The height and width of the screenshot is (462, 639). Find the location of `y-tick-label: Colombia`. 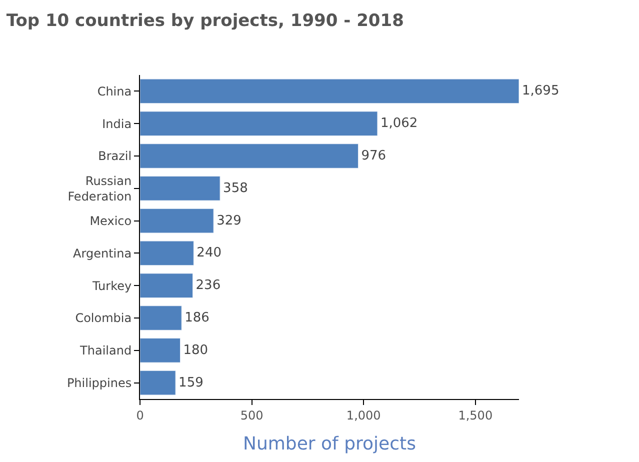

y-tick-label: Colombia is located at coordinates (103, 318).